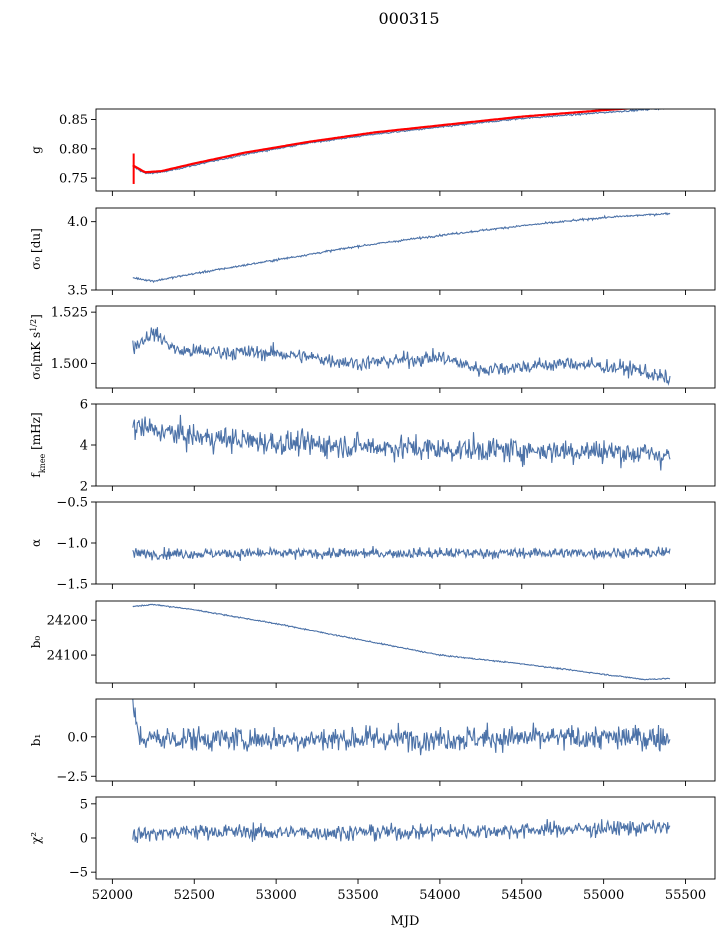 This screenshot has height=940, width=725. I want to click on panel-frame-sigma0k, so click(405, 347).